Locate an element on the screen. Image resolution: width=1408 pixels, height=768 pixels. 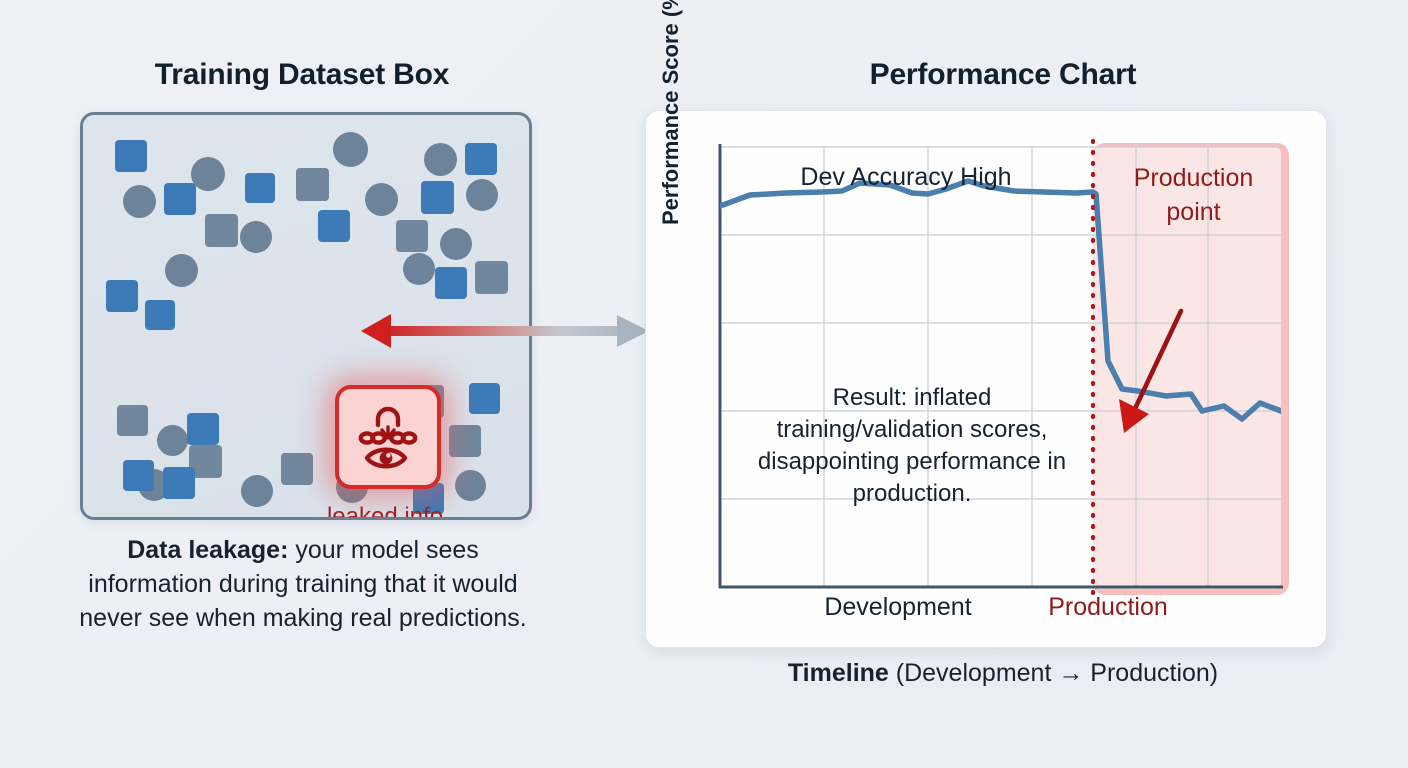
connector-left-arrowhead is located at coordinates (376, 331).